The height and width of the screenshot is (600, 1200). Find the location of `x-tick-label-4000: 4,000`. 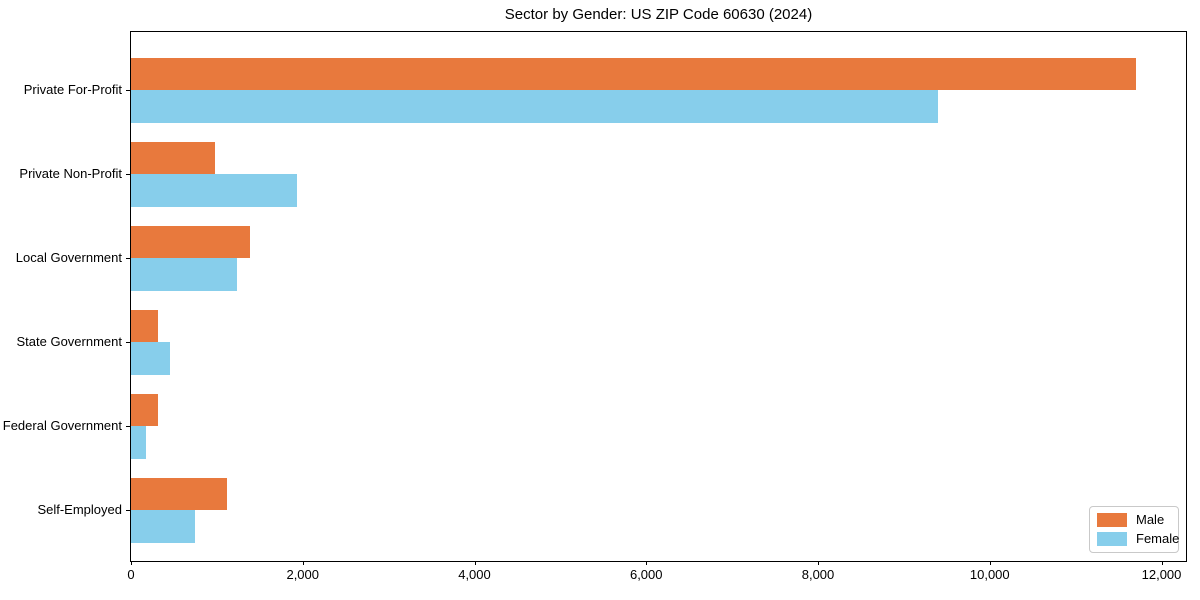

x-tick-label-4000: 4,000 is located at coordinates (474, 574).